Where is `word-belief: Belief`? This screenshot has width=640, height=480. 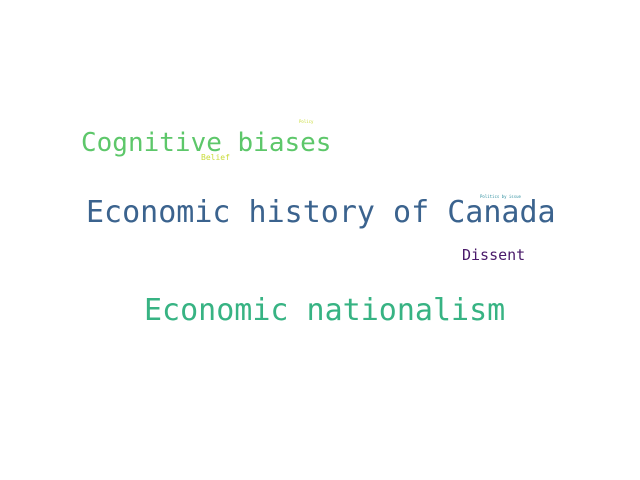 word-belief: Belief is located at coordinates (215, 157).